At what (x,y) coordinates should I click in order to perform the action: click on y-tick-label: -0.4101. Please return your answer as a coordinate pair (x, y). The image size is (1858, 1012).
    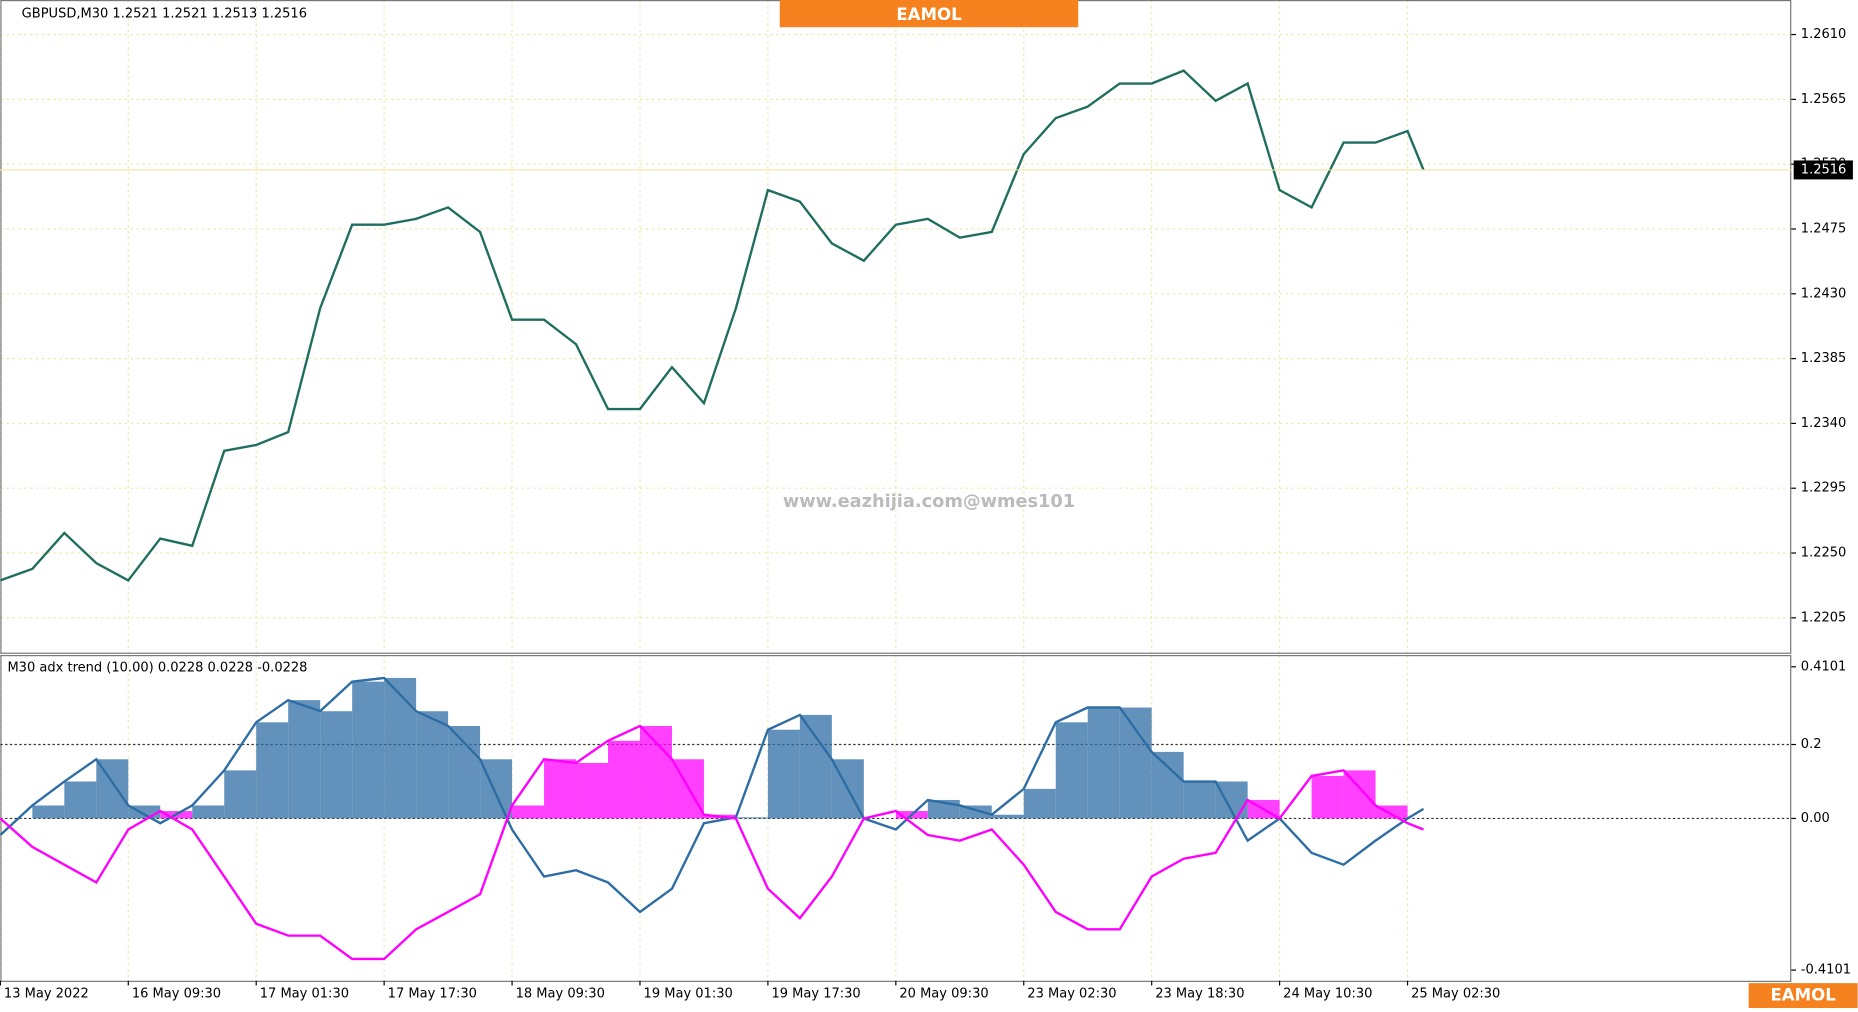
    Looking at the image, I should click on (1826, 970).